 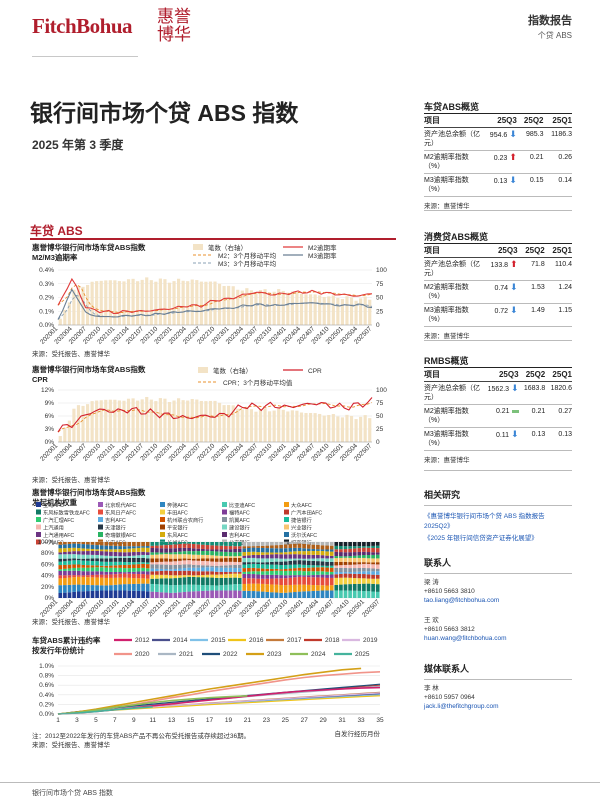 I want to click on panel-auto-source: 来源：惠誉博华, so click(x=447, y=206).